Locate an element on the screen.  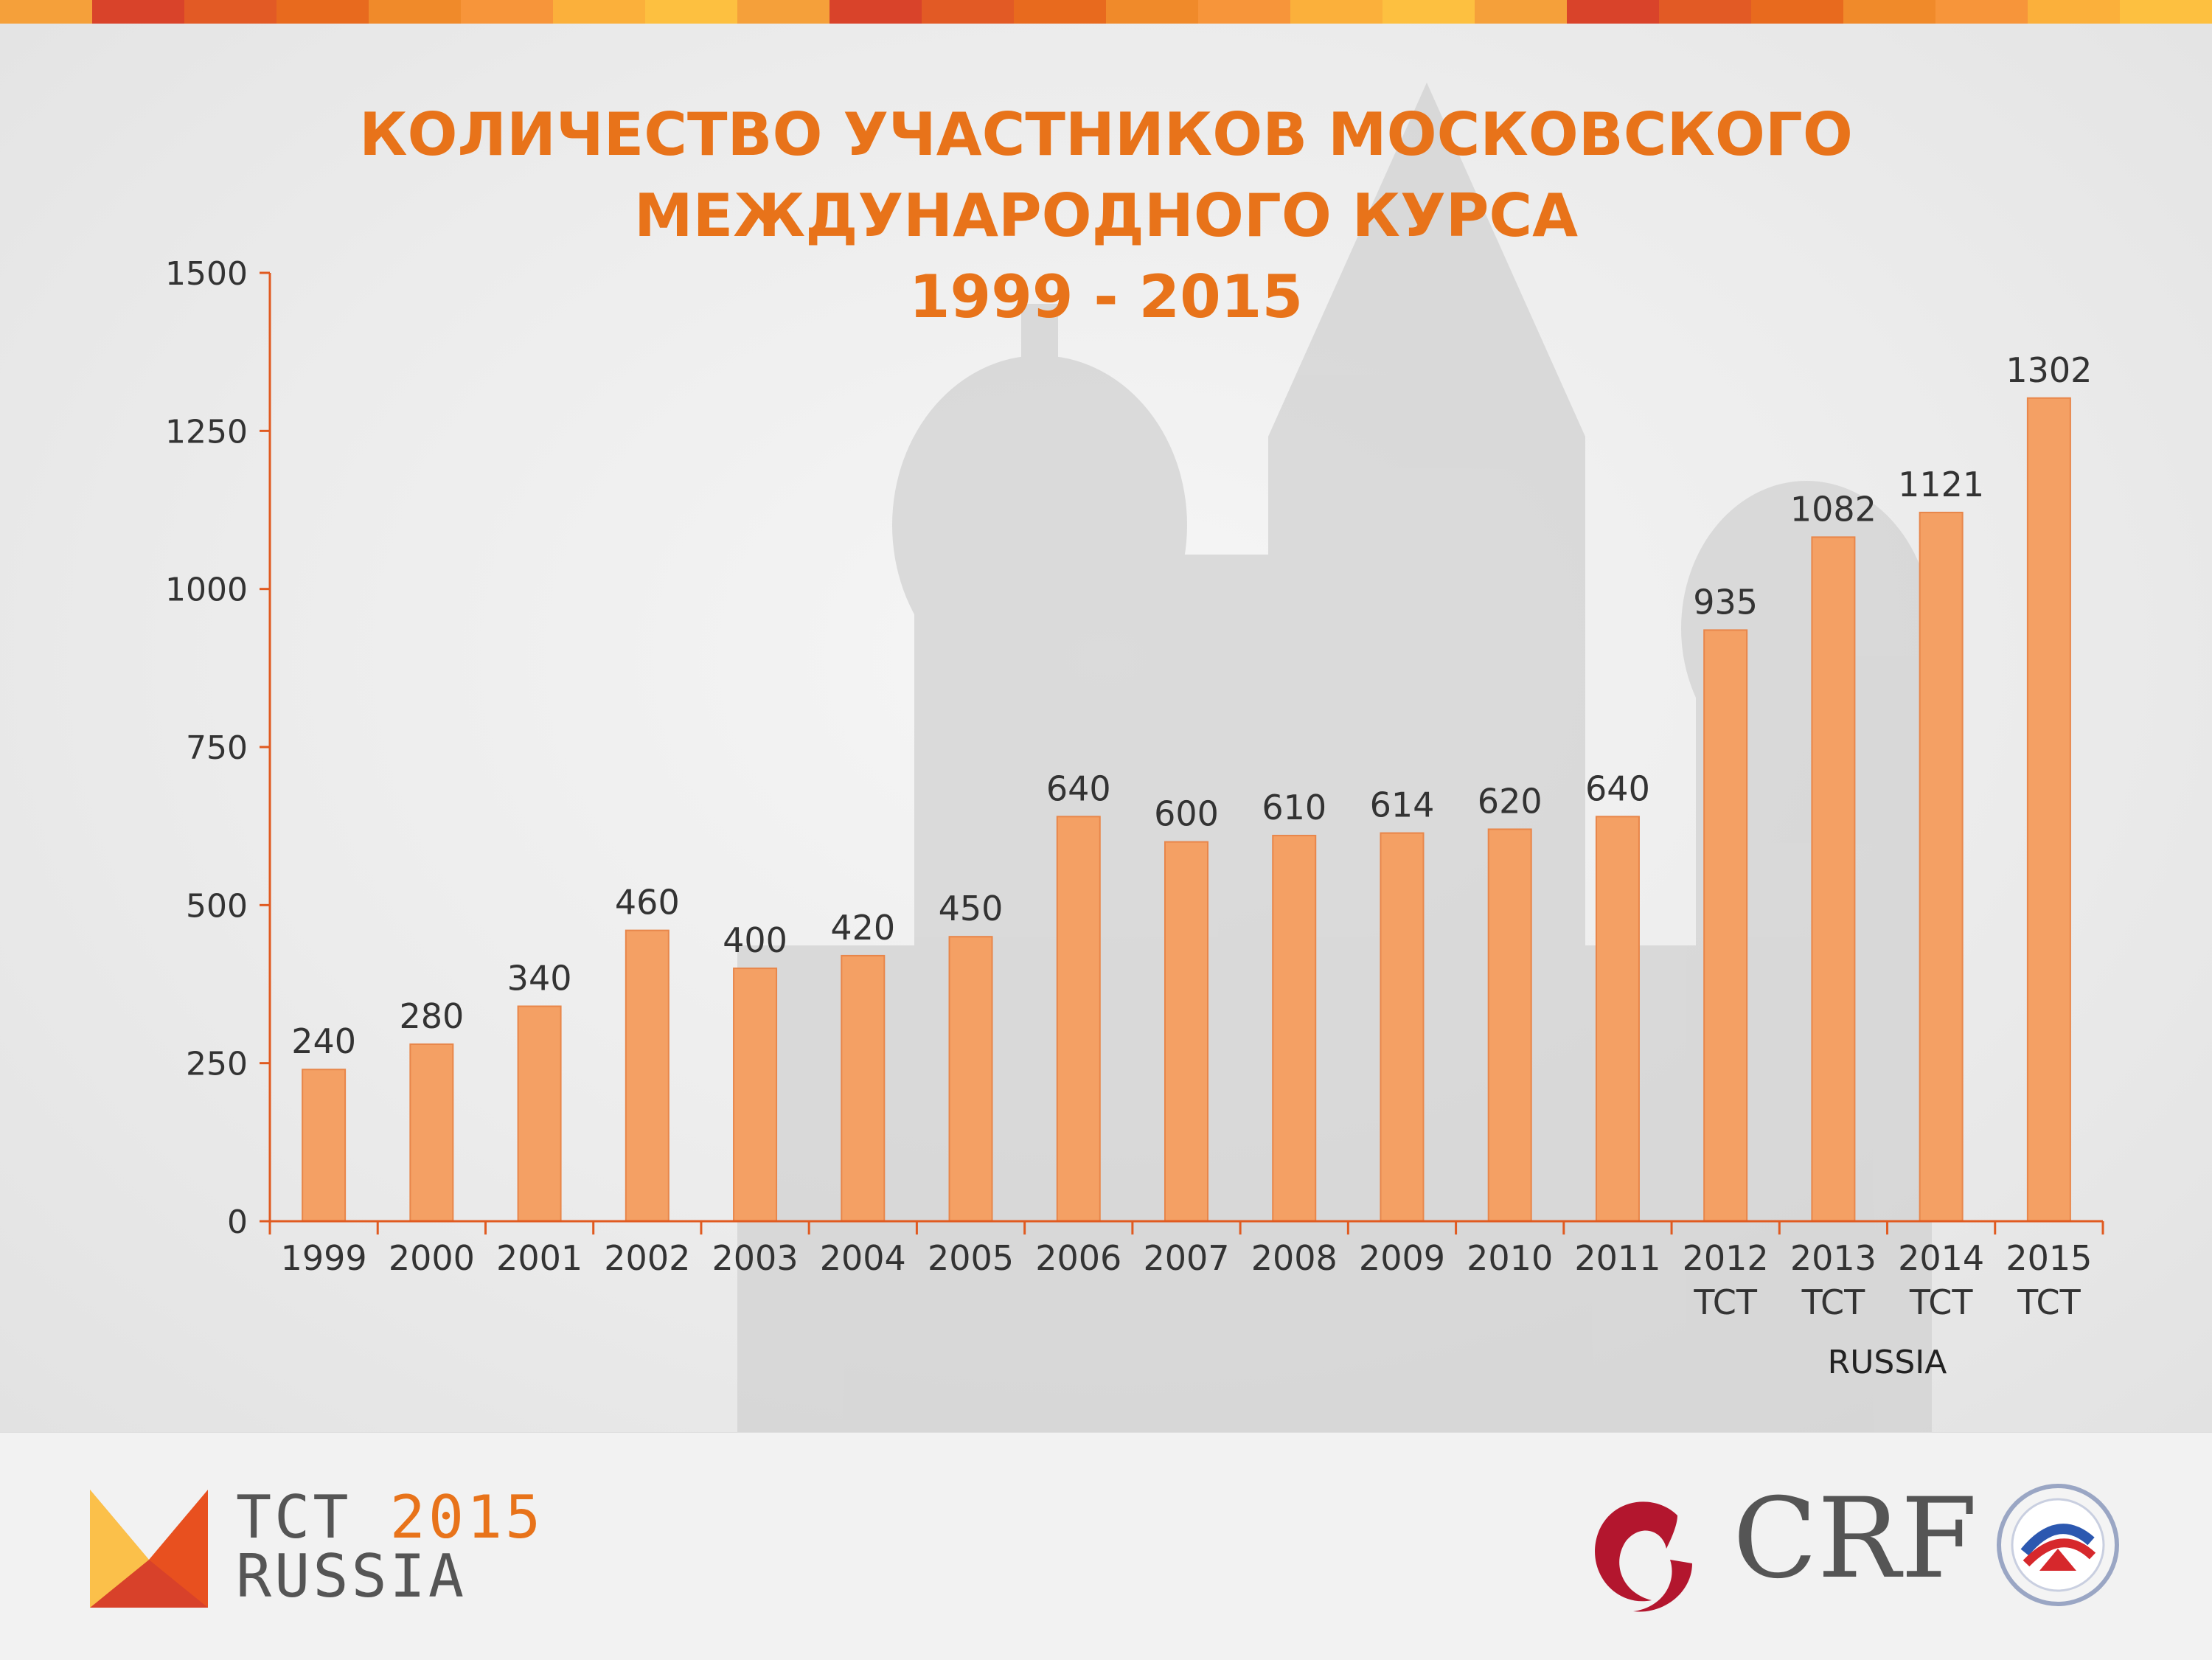
x-tick-label: 2010 is located at coordinates (1510, 1258).